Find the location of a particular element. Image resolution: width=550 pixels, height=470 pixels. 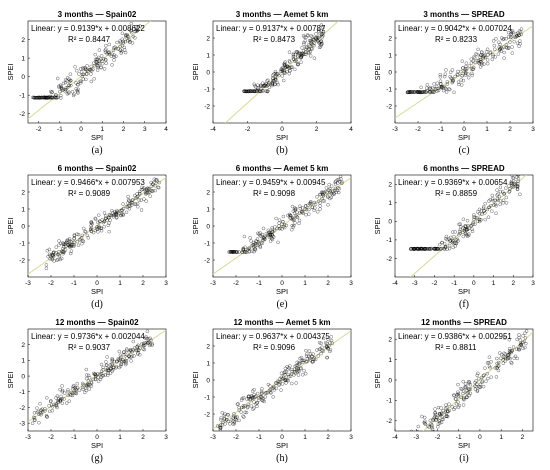

fit-line is located at coordinates (464, 72).